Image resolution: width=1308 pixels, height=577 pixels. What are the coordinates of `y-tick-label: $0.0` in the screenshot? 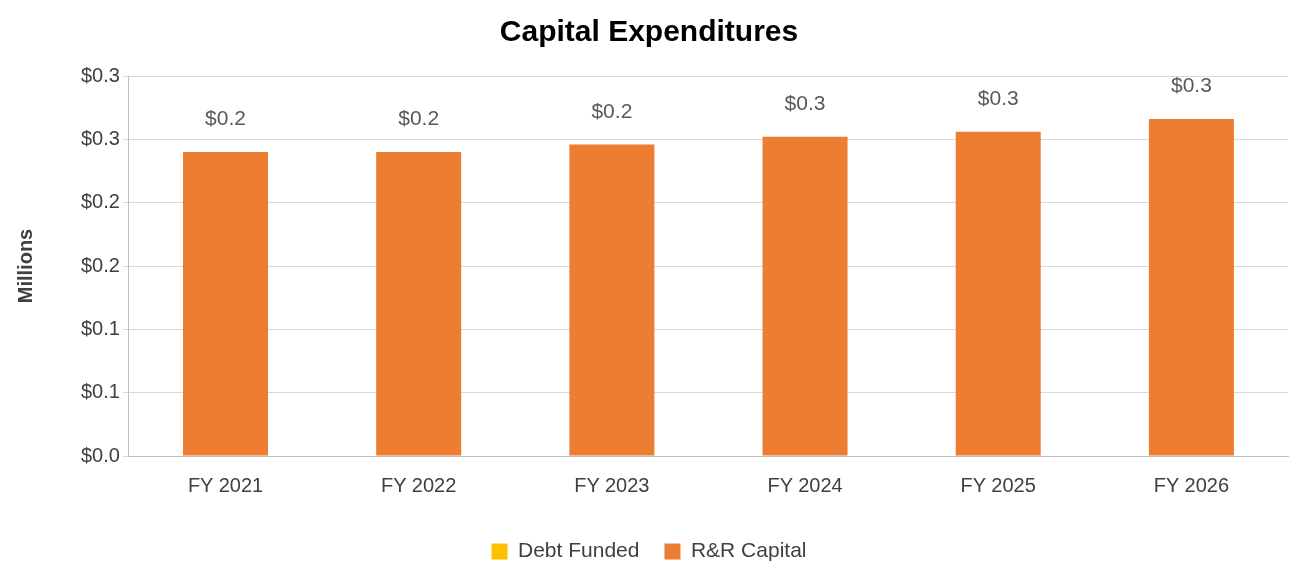 It's located at (100, 454).